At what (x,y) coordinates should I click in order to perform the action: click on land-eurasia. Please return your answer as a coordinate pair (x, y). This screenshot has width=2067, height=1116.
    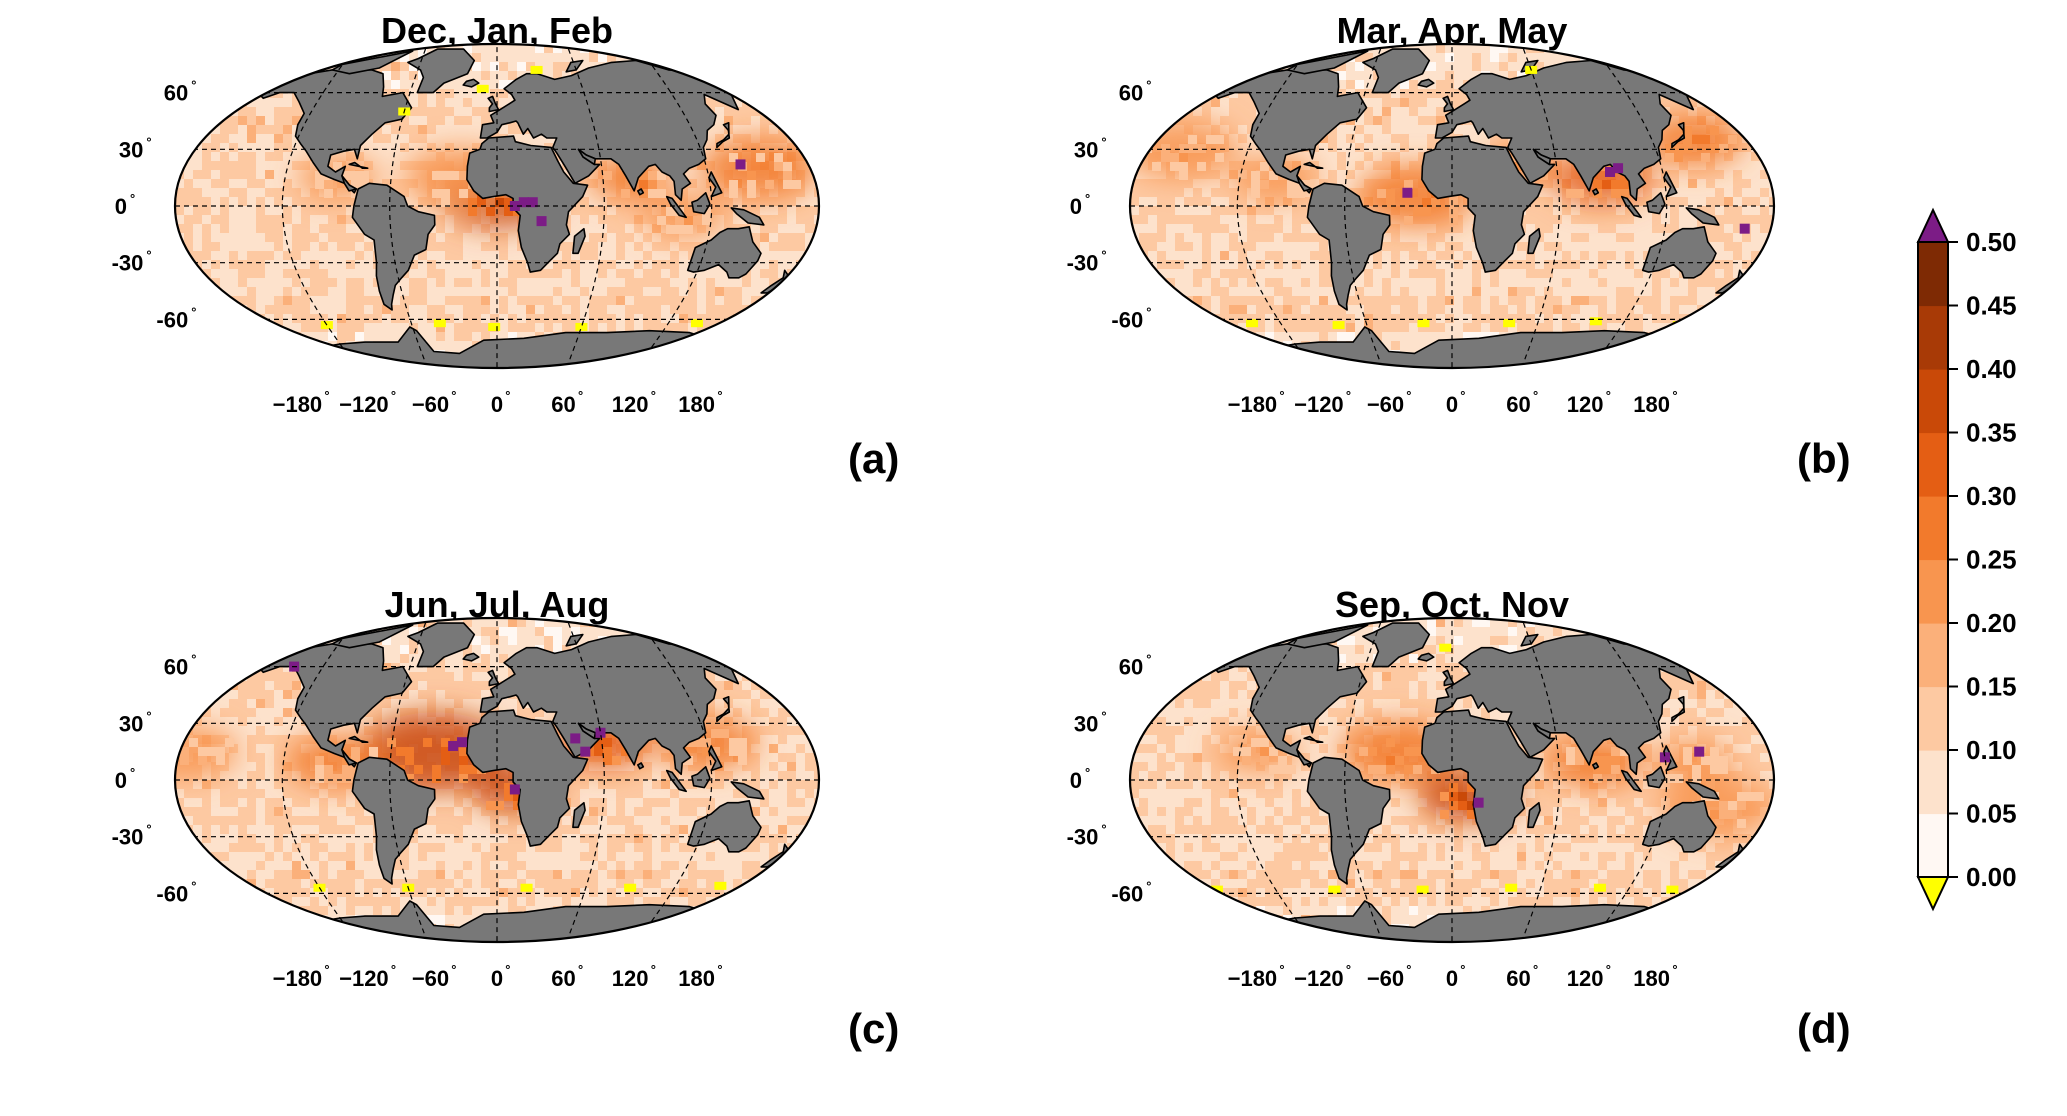
    Looking at the image, I should click on (614, 130).